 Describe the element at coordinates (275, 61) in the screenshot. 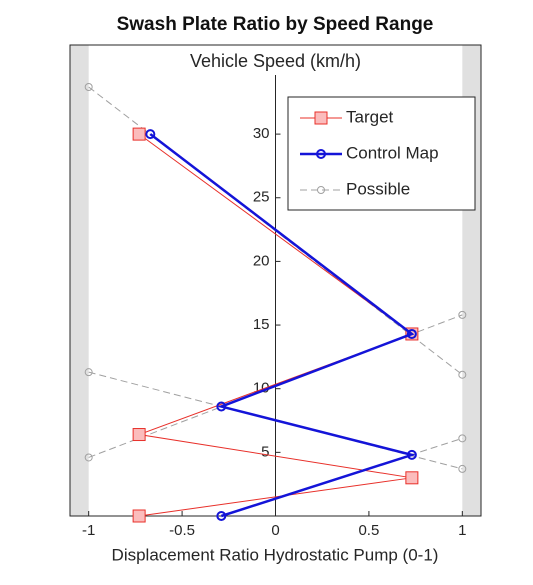

I see `y-axis-label: Vehicle Speed (km/h)` at that location.